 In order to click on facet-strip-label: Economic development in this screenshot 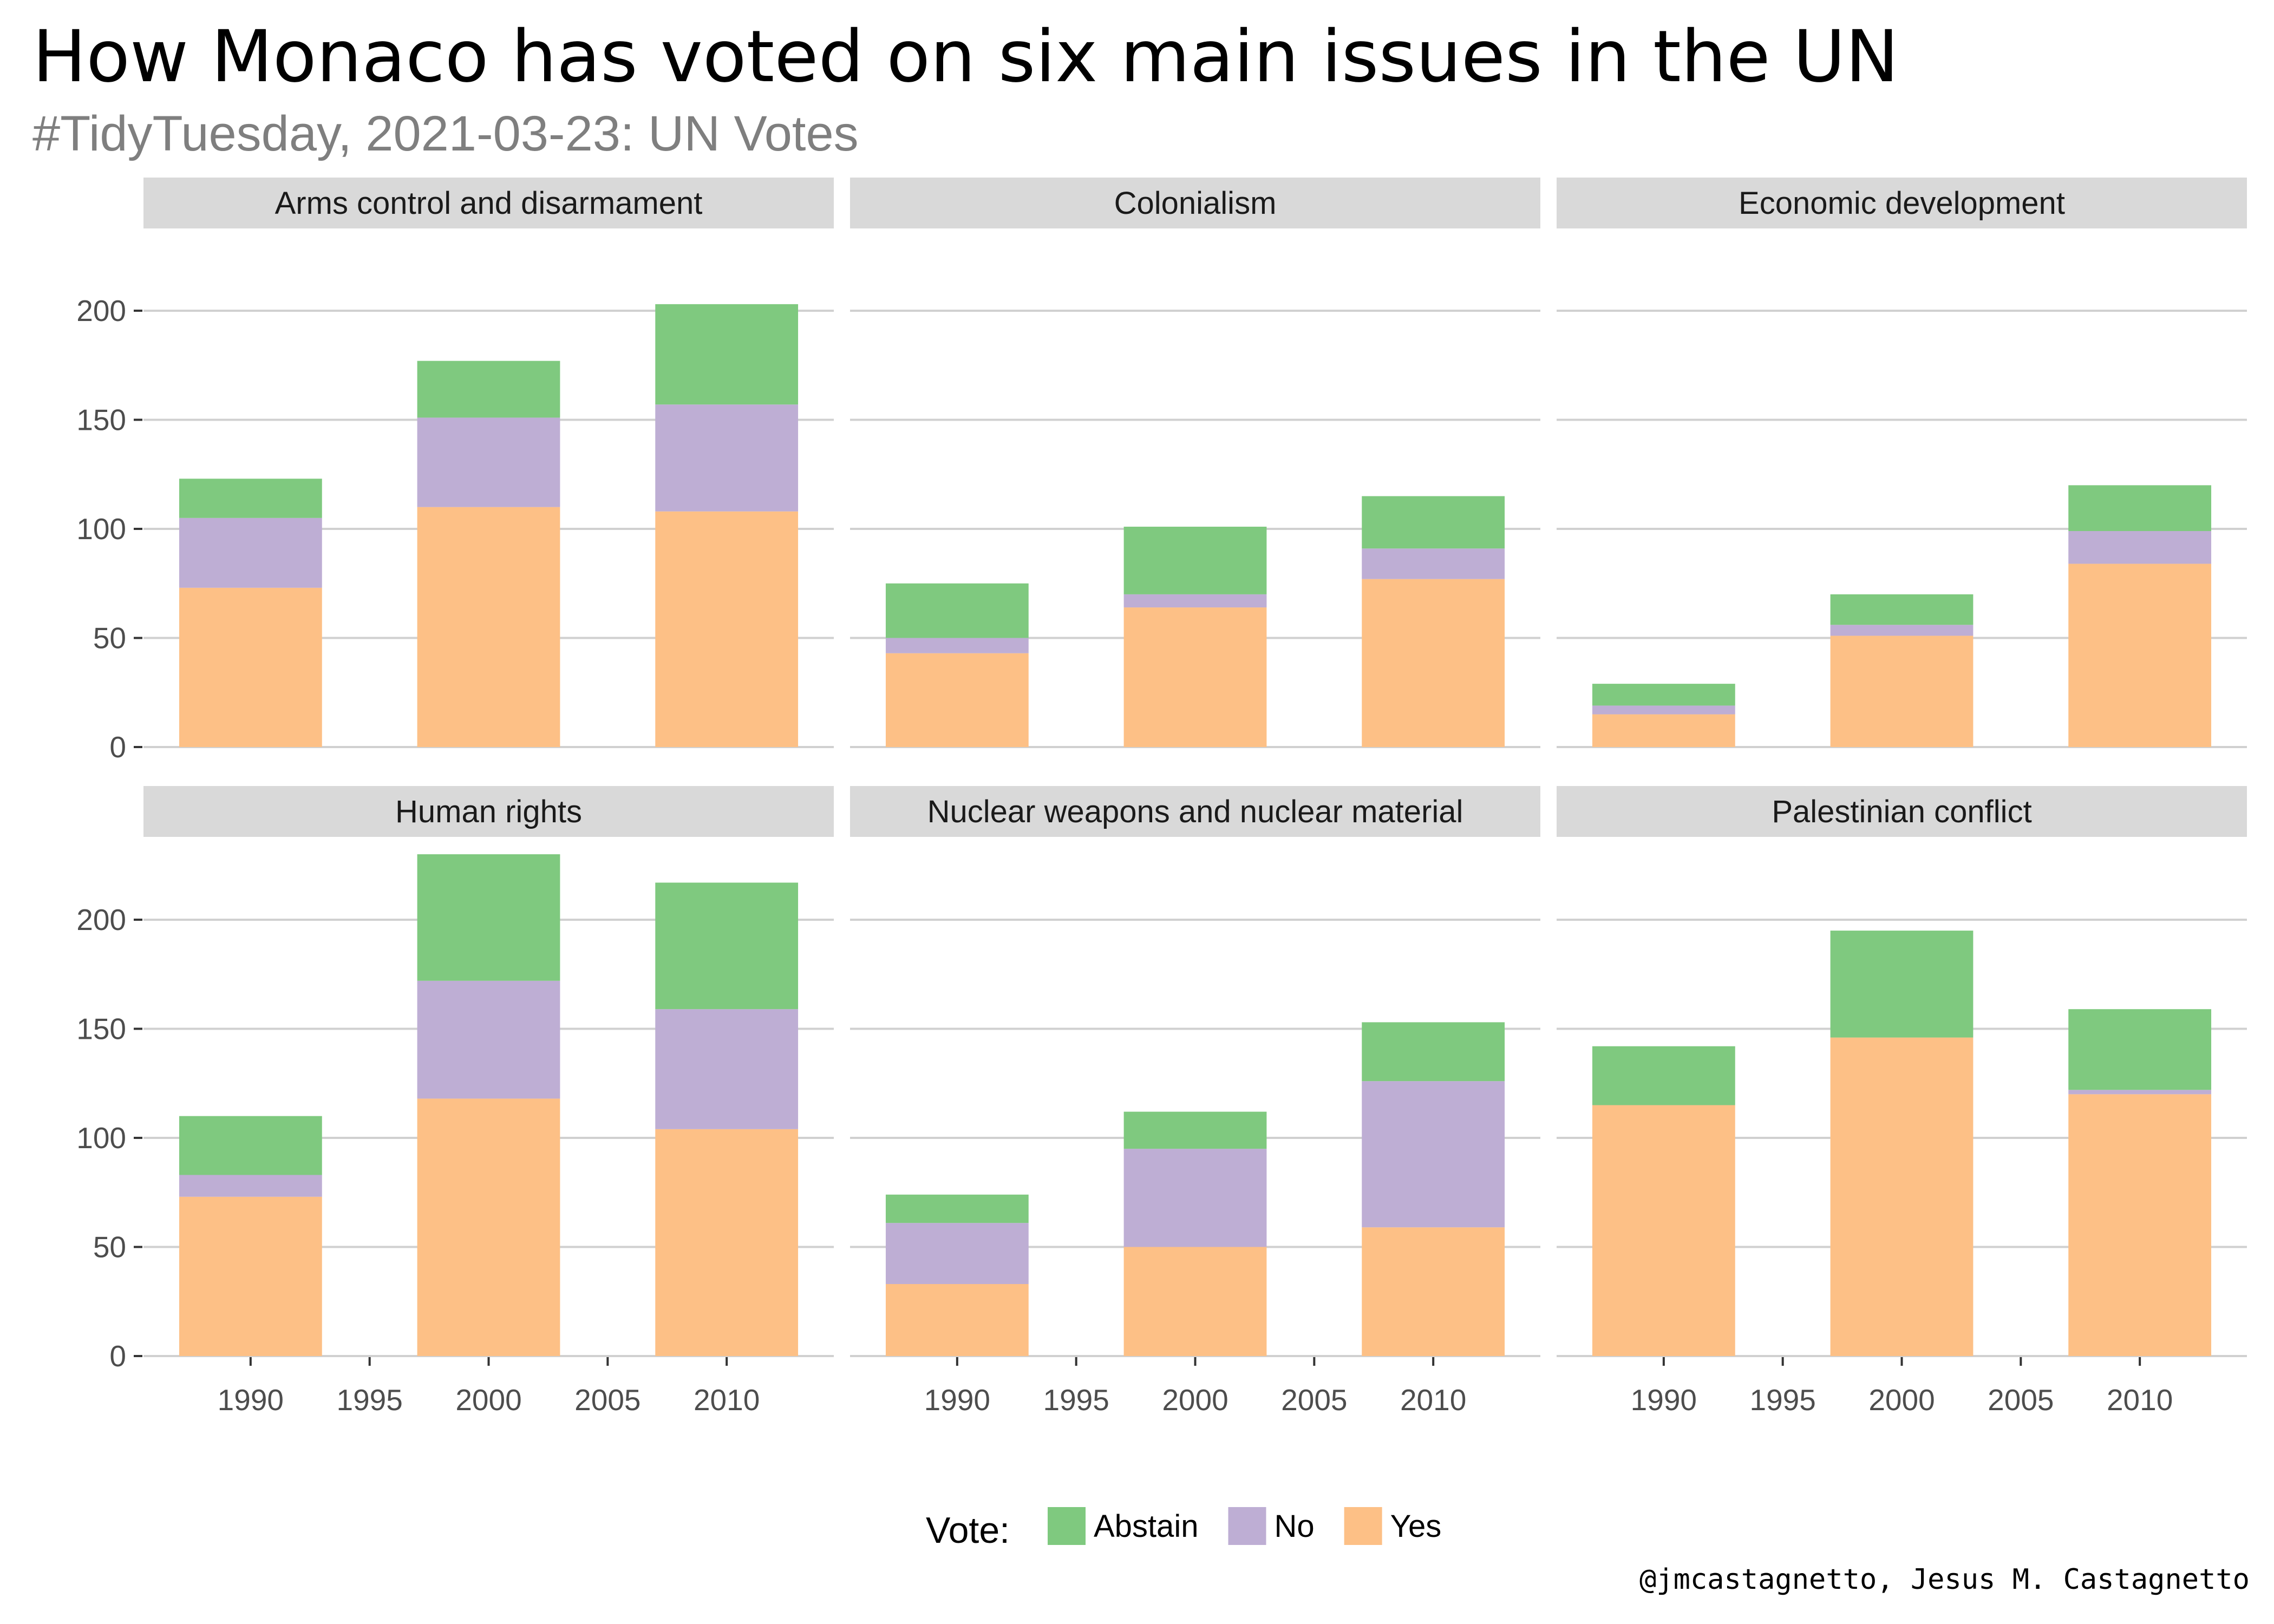, I will do `click(1902, 203)`.